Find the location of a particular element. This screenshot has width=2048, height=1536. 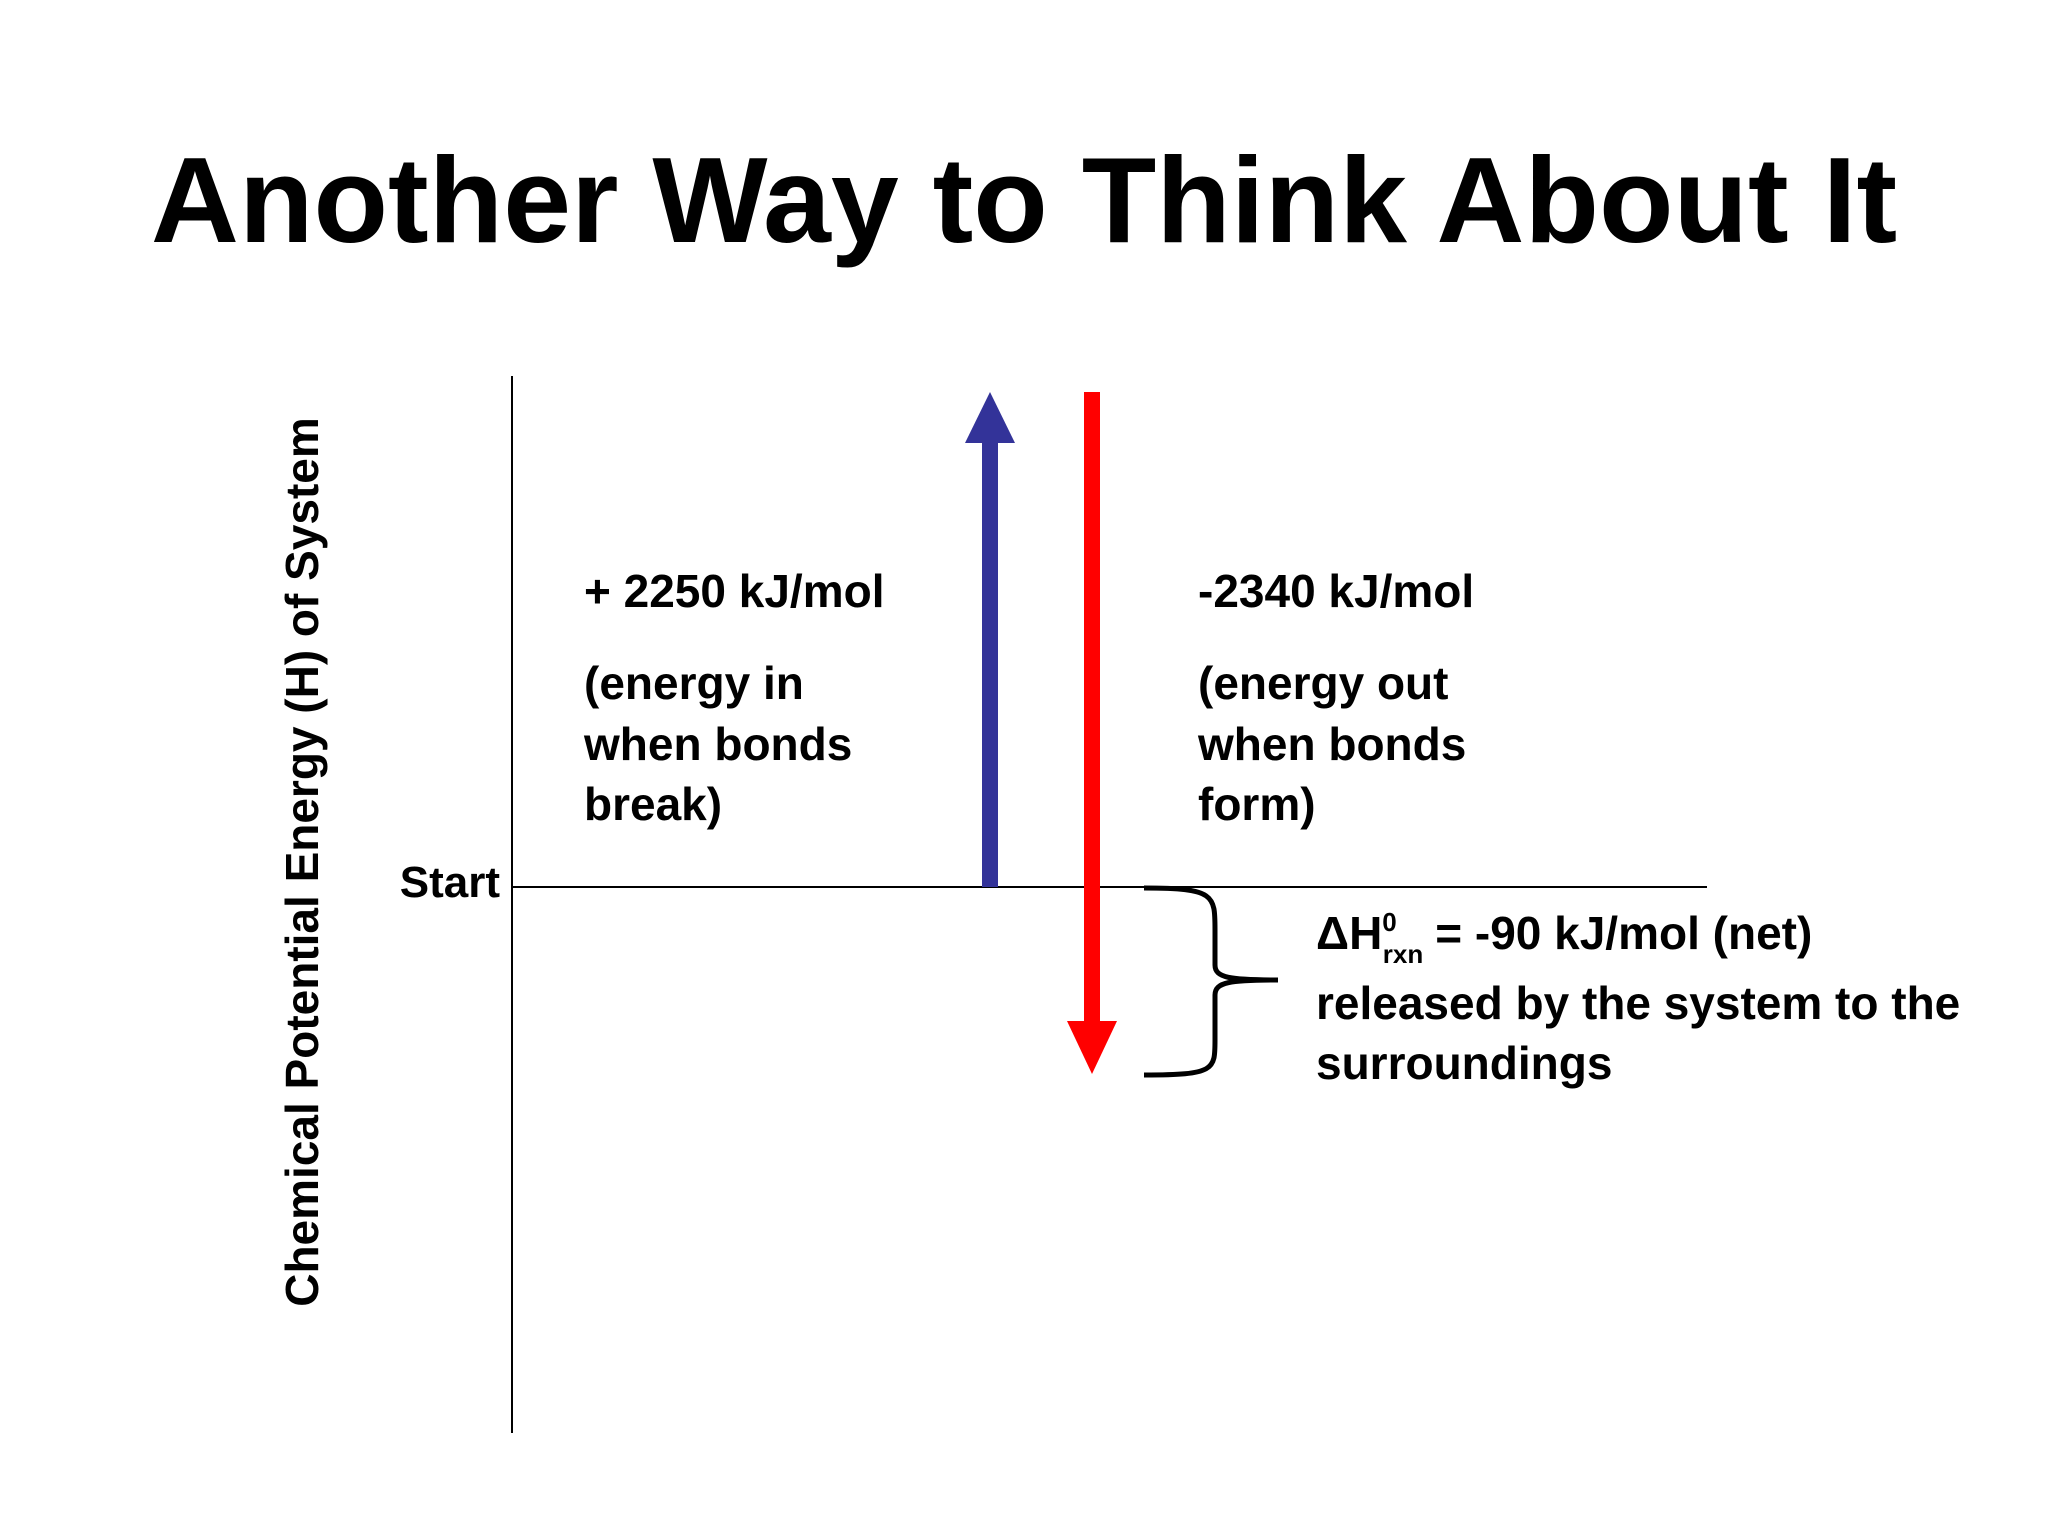

energy-in-note: break) is located at coordinates (653, 804).